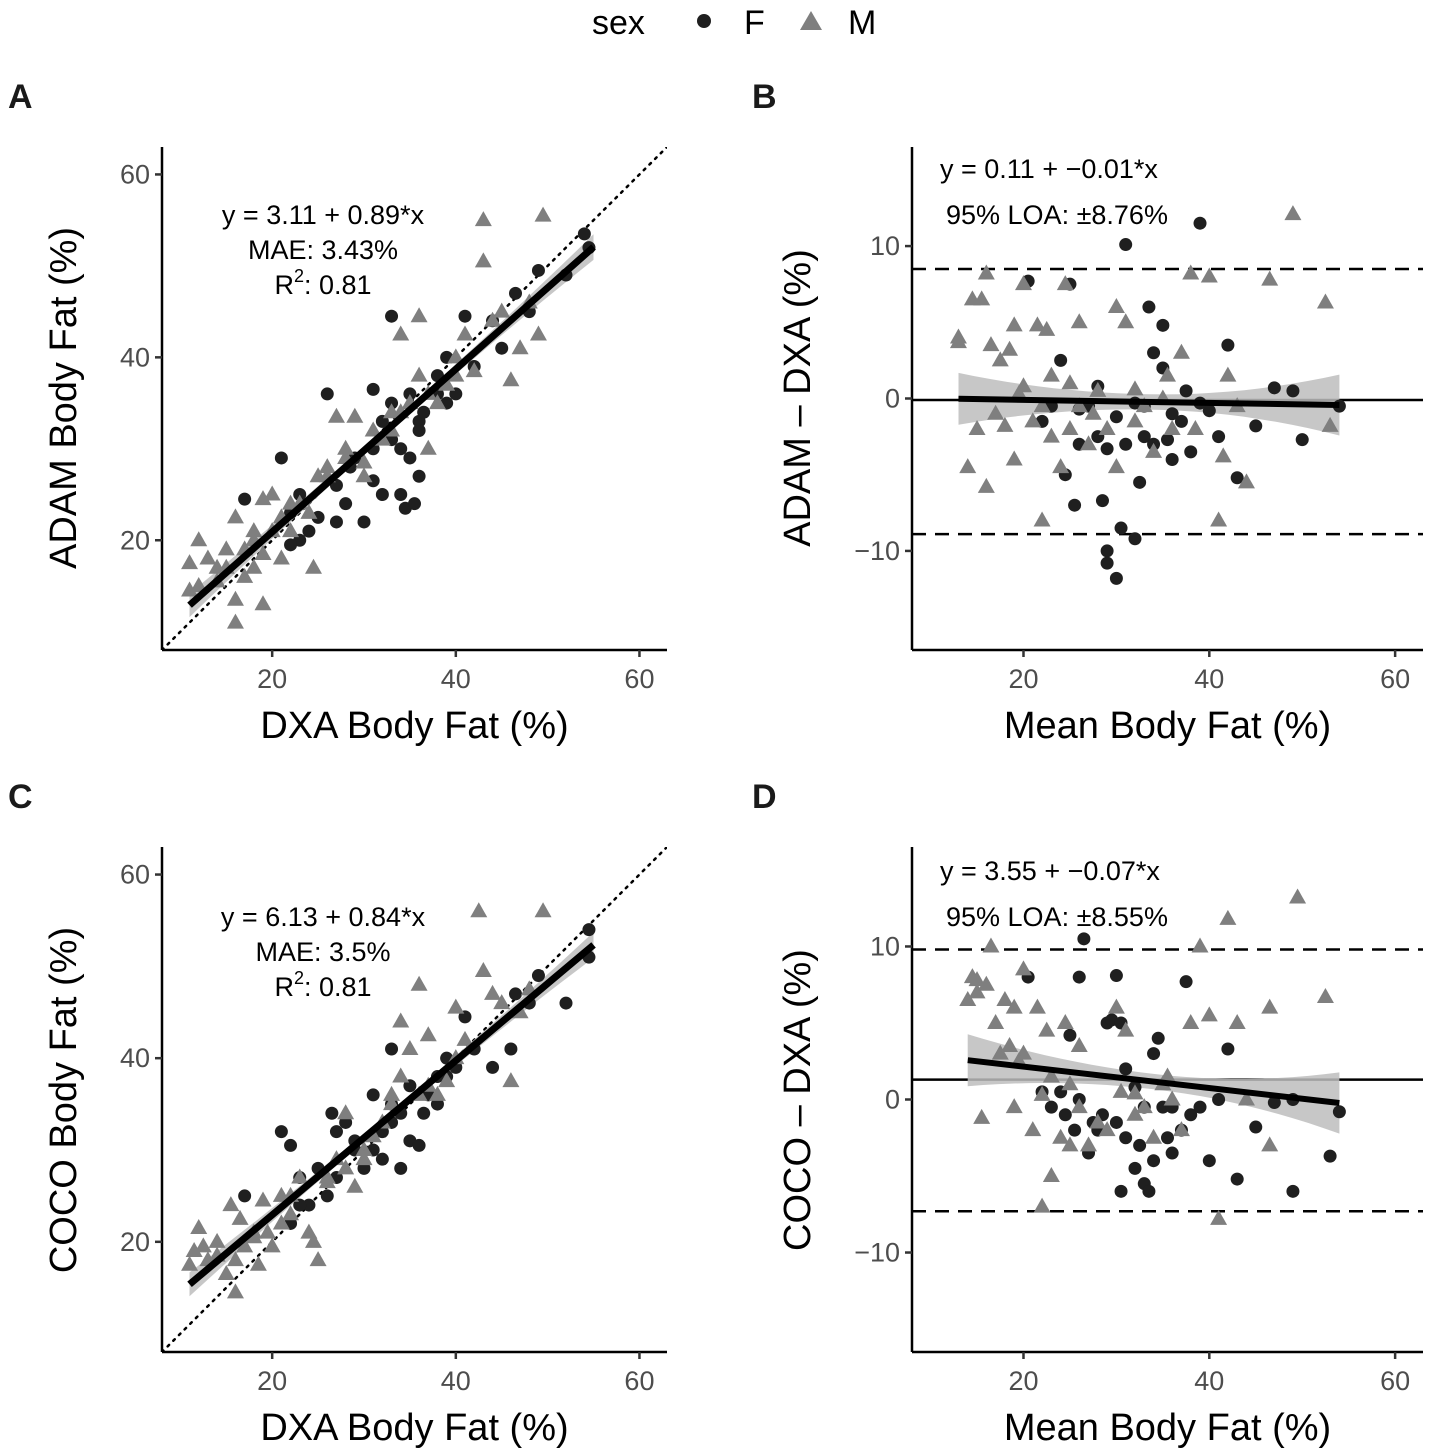 The width and height of the screenshot is (1430, 1456). Describe the element at coordinates (754, 23) in the screenshot. I see `legend-label-f: F` at that location.